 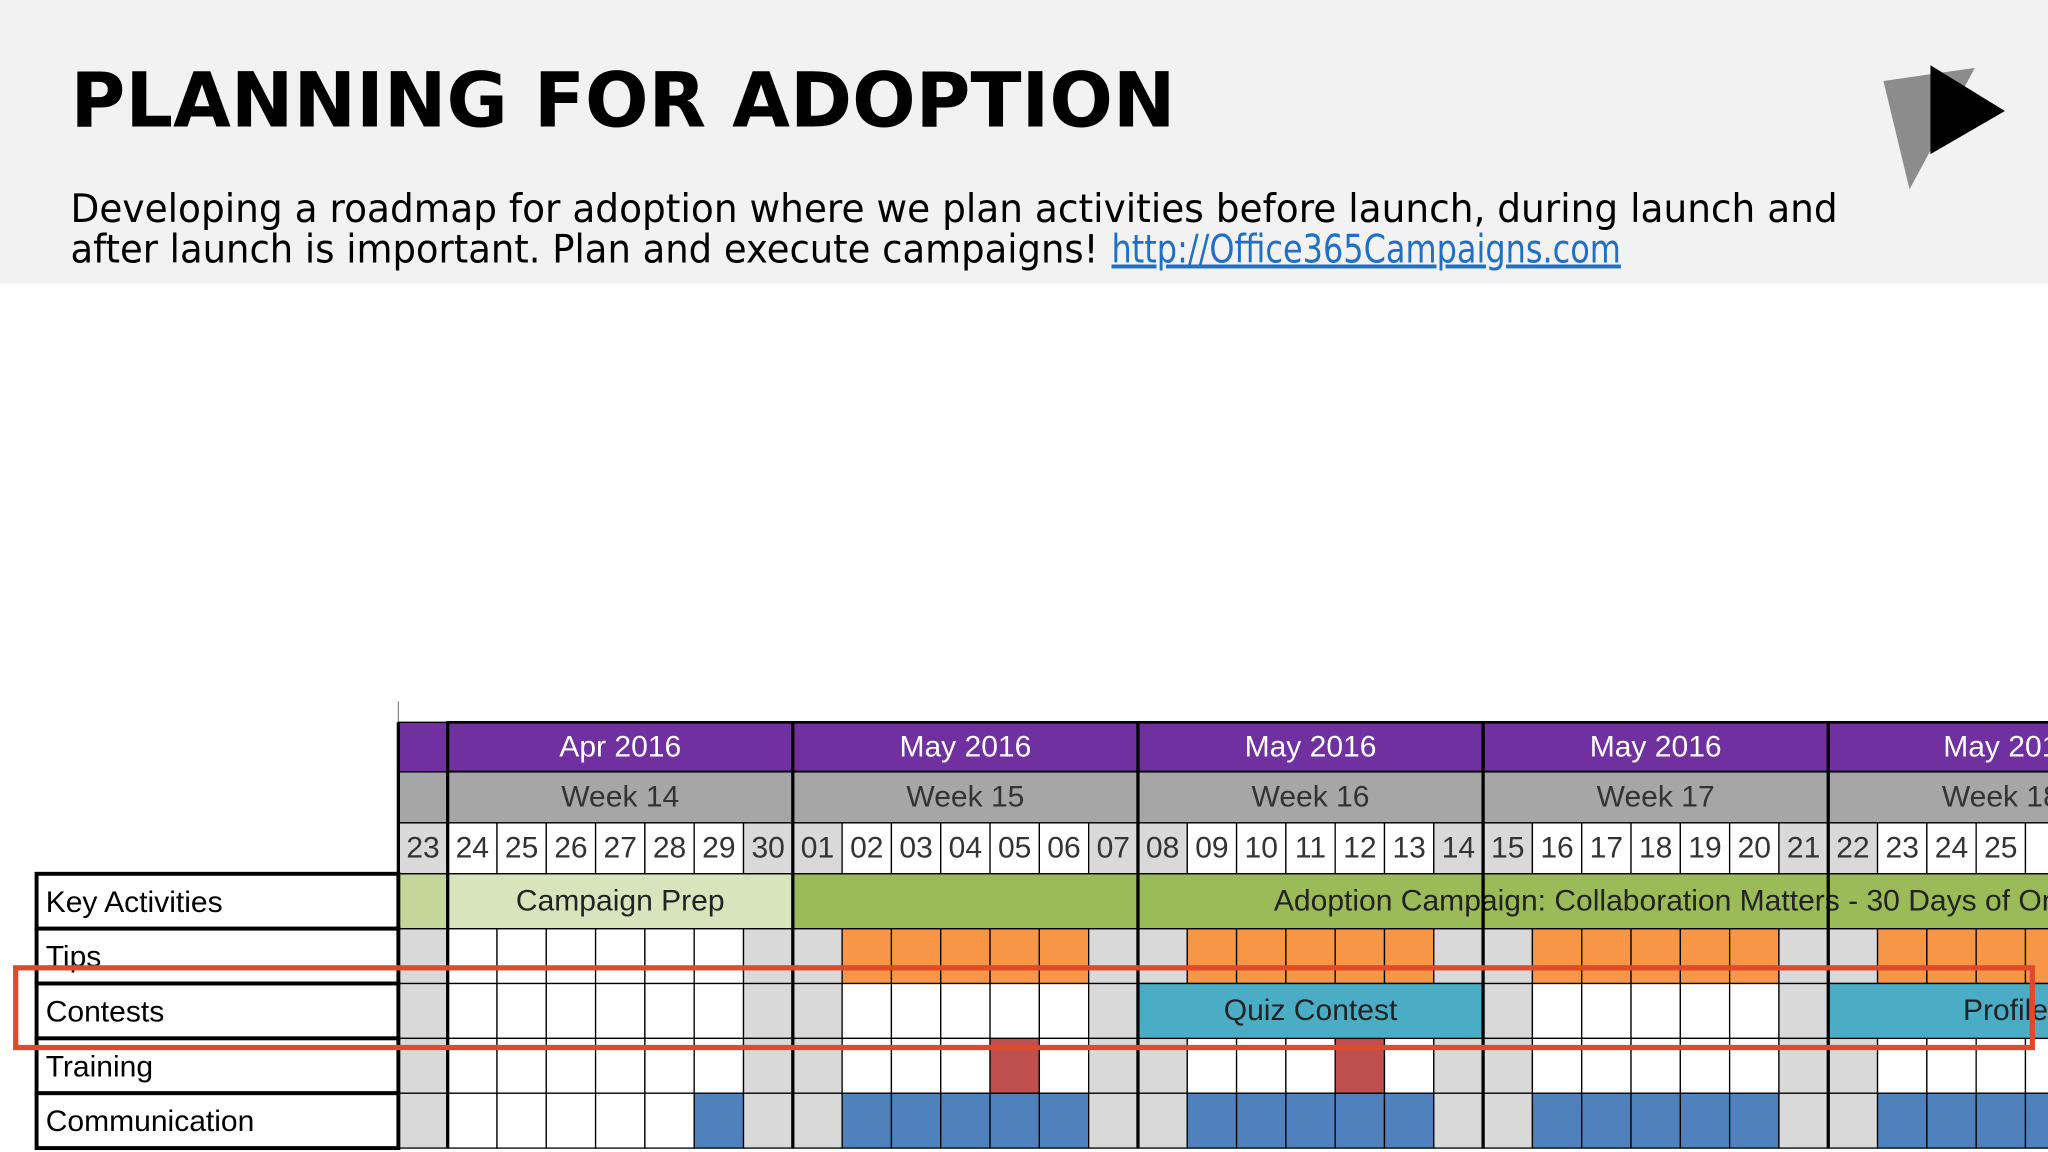 I want to click on week-label: Week 16, so click(x=1311, y=797).